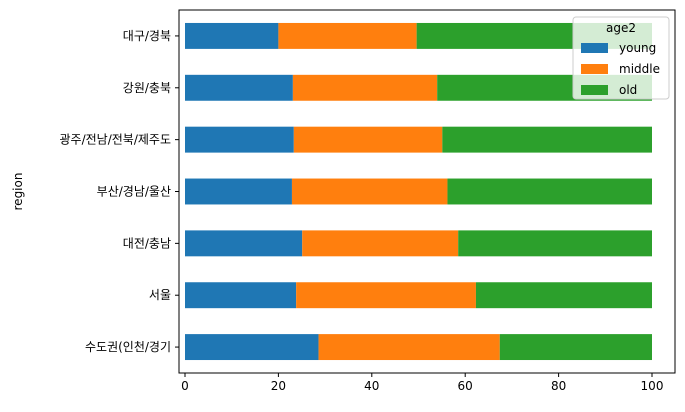  What do you see at coordinates (637, 48) in the screenshot?
I see `legend-label-young: young` at bounding box center [637, 48].